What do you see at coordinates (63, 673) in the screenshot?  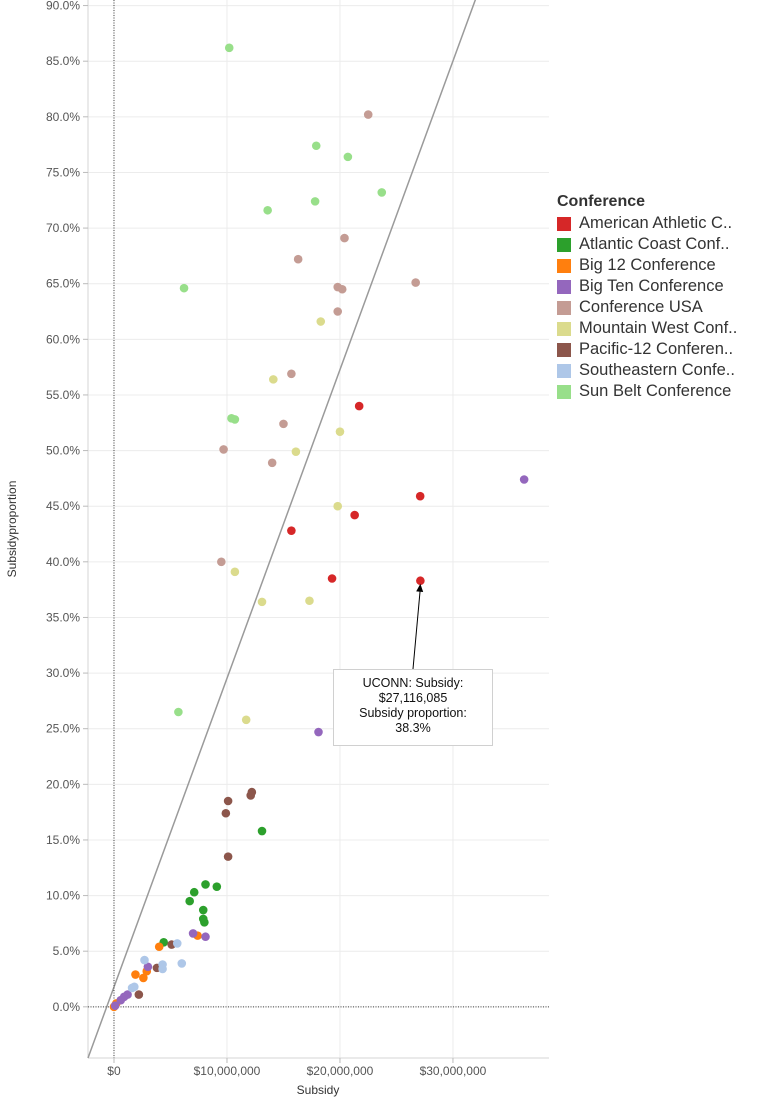 I see `y-tick-label: 30.0%` at bounding box center [63, 673].